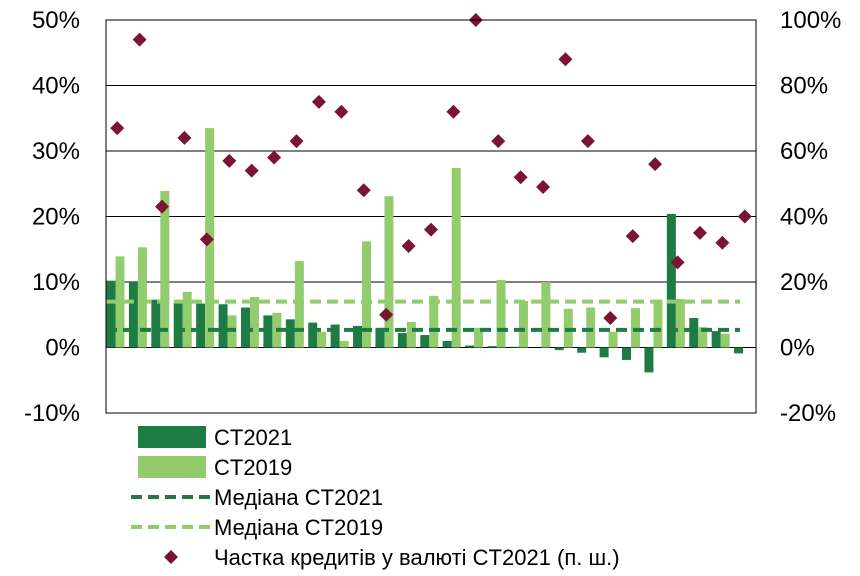 Image resolution: width=860 pixels, height=576 pixels. What do you see at coordinates (56, 86) in the screenshot?
I see `left-tick-label: 40%` at bounding box center [56, 86].